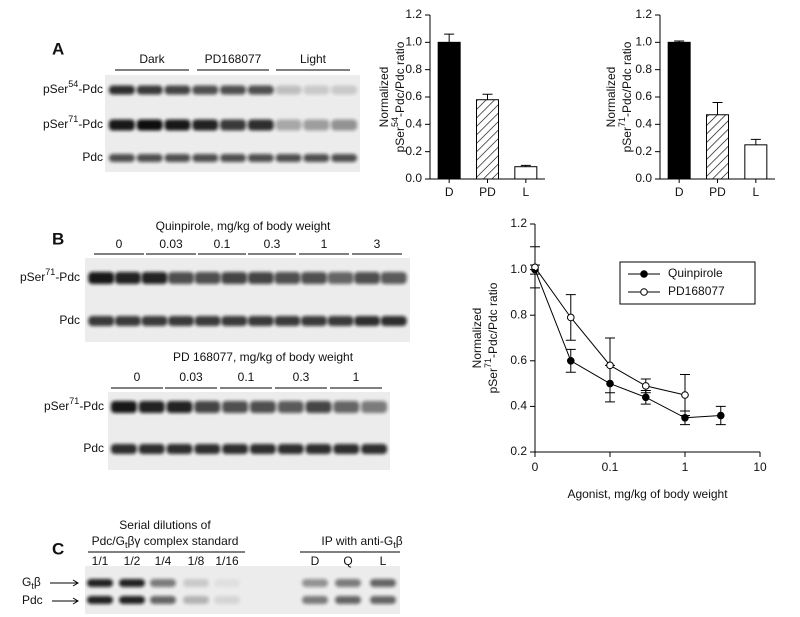  What do you see at coordinates (413, 14) in the screenshot?
I see `y-tick-label: 1.2` at bounding box center [413, 14].